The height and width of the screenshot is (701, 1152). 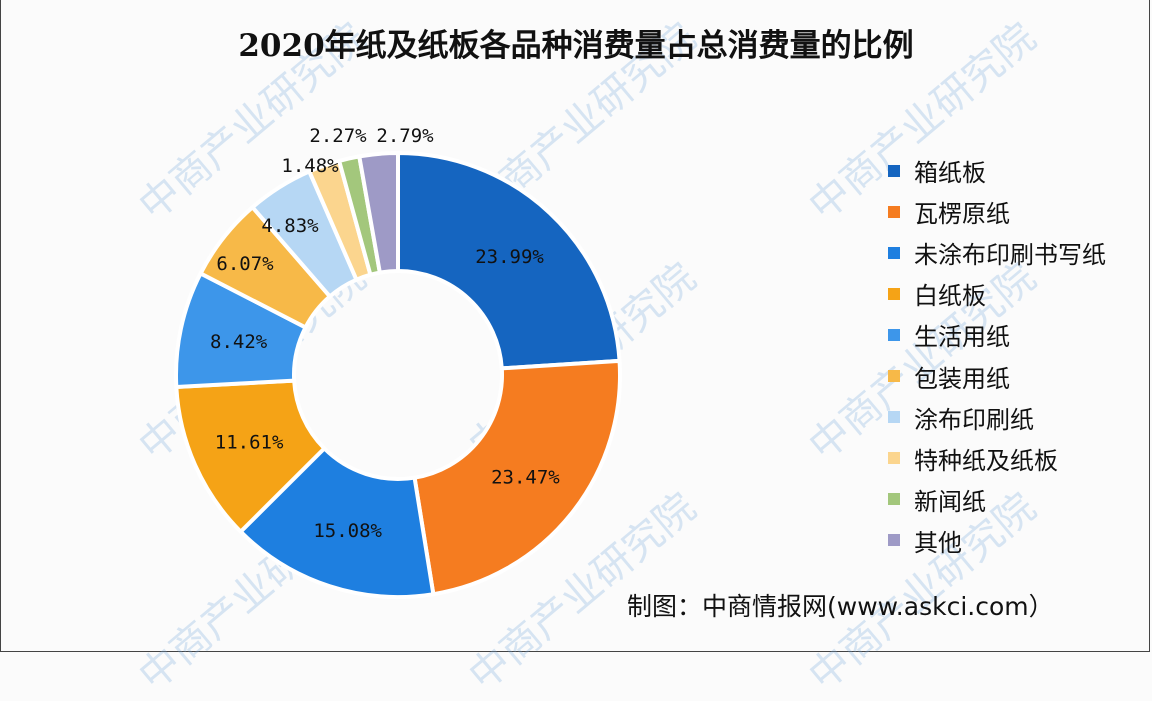 I want to click on slice-label: 15.08%, so click(x=347, y=531).